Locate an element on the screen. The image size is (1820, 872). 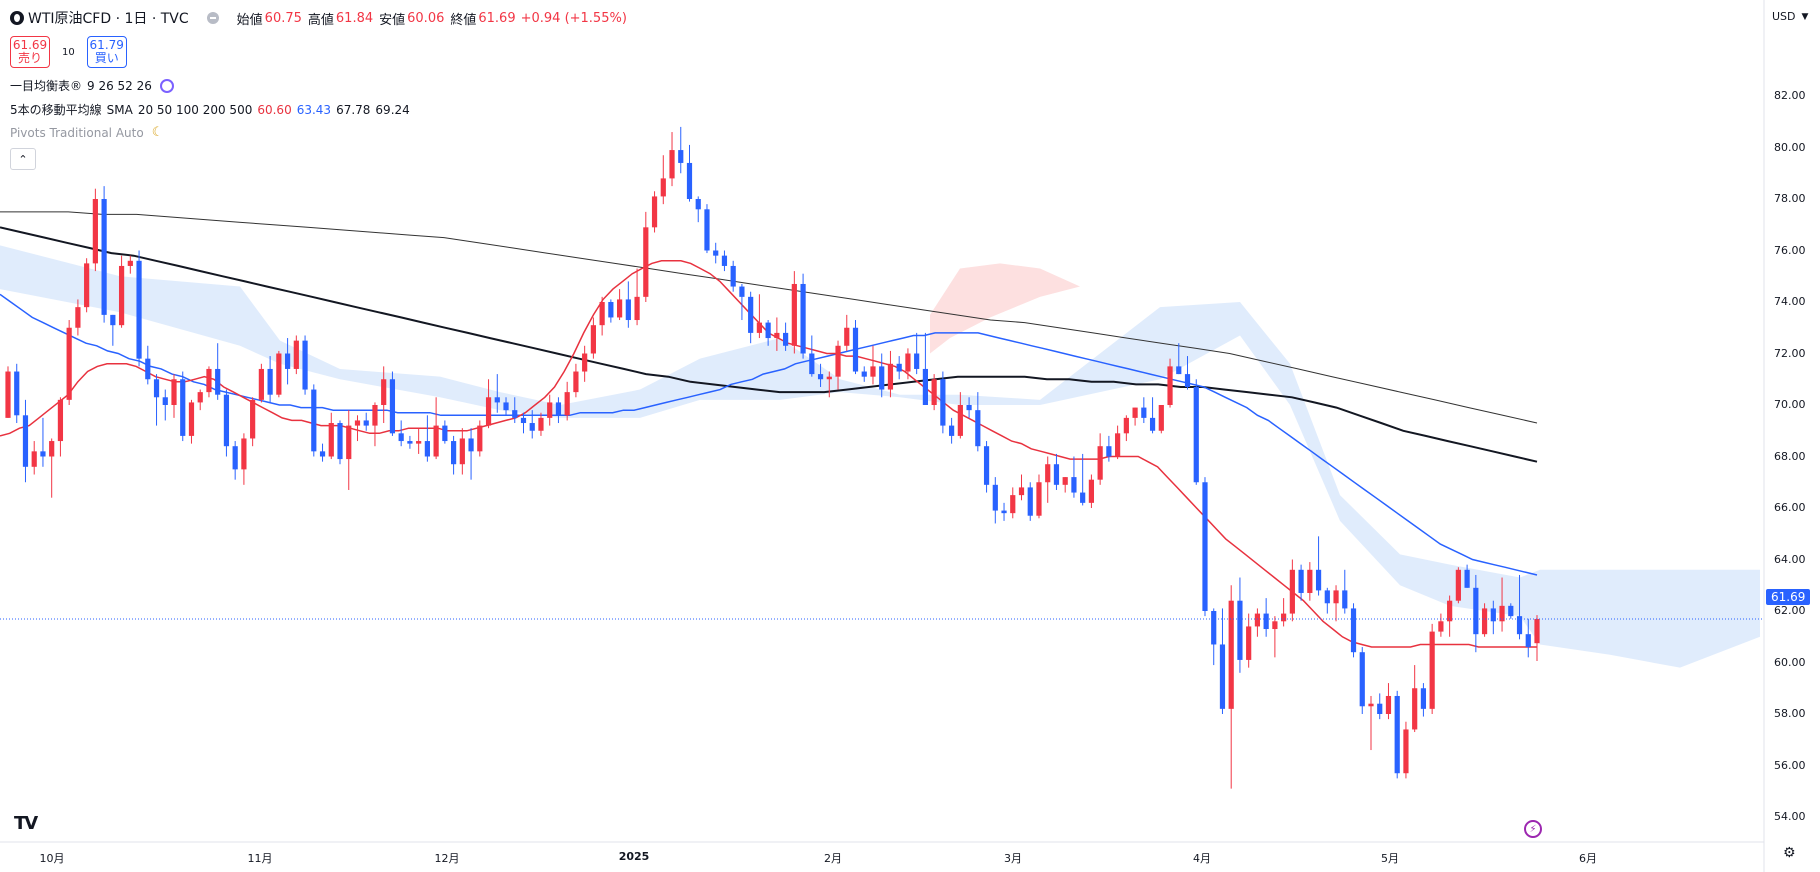
settings-gear-icon: ⚙ is located at coordinates (1789, 853).